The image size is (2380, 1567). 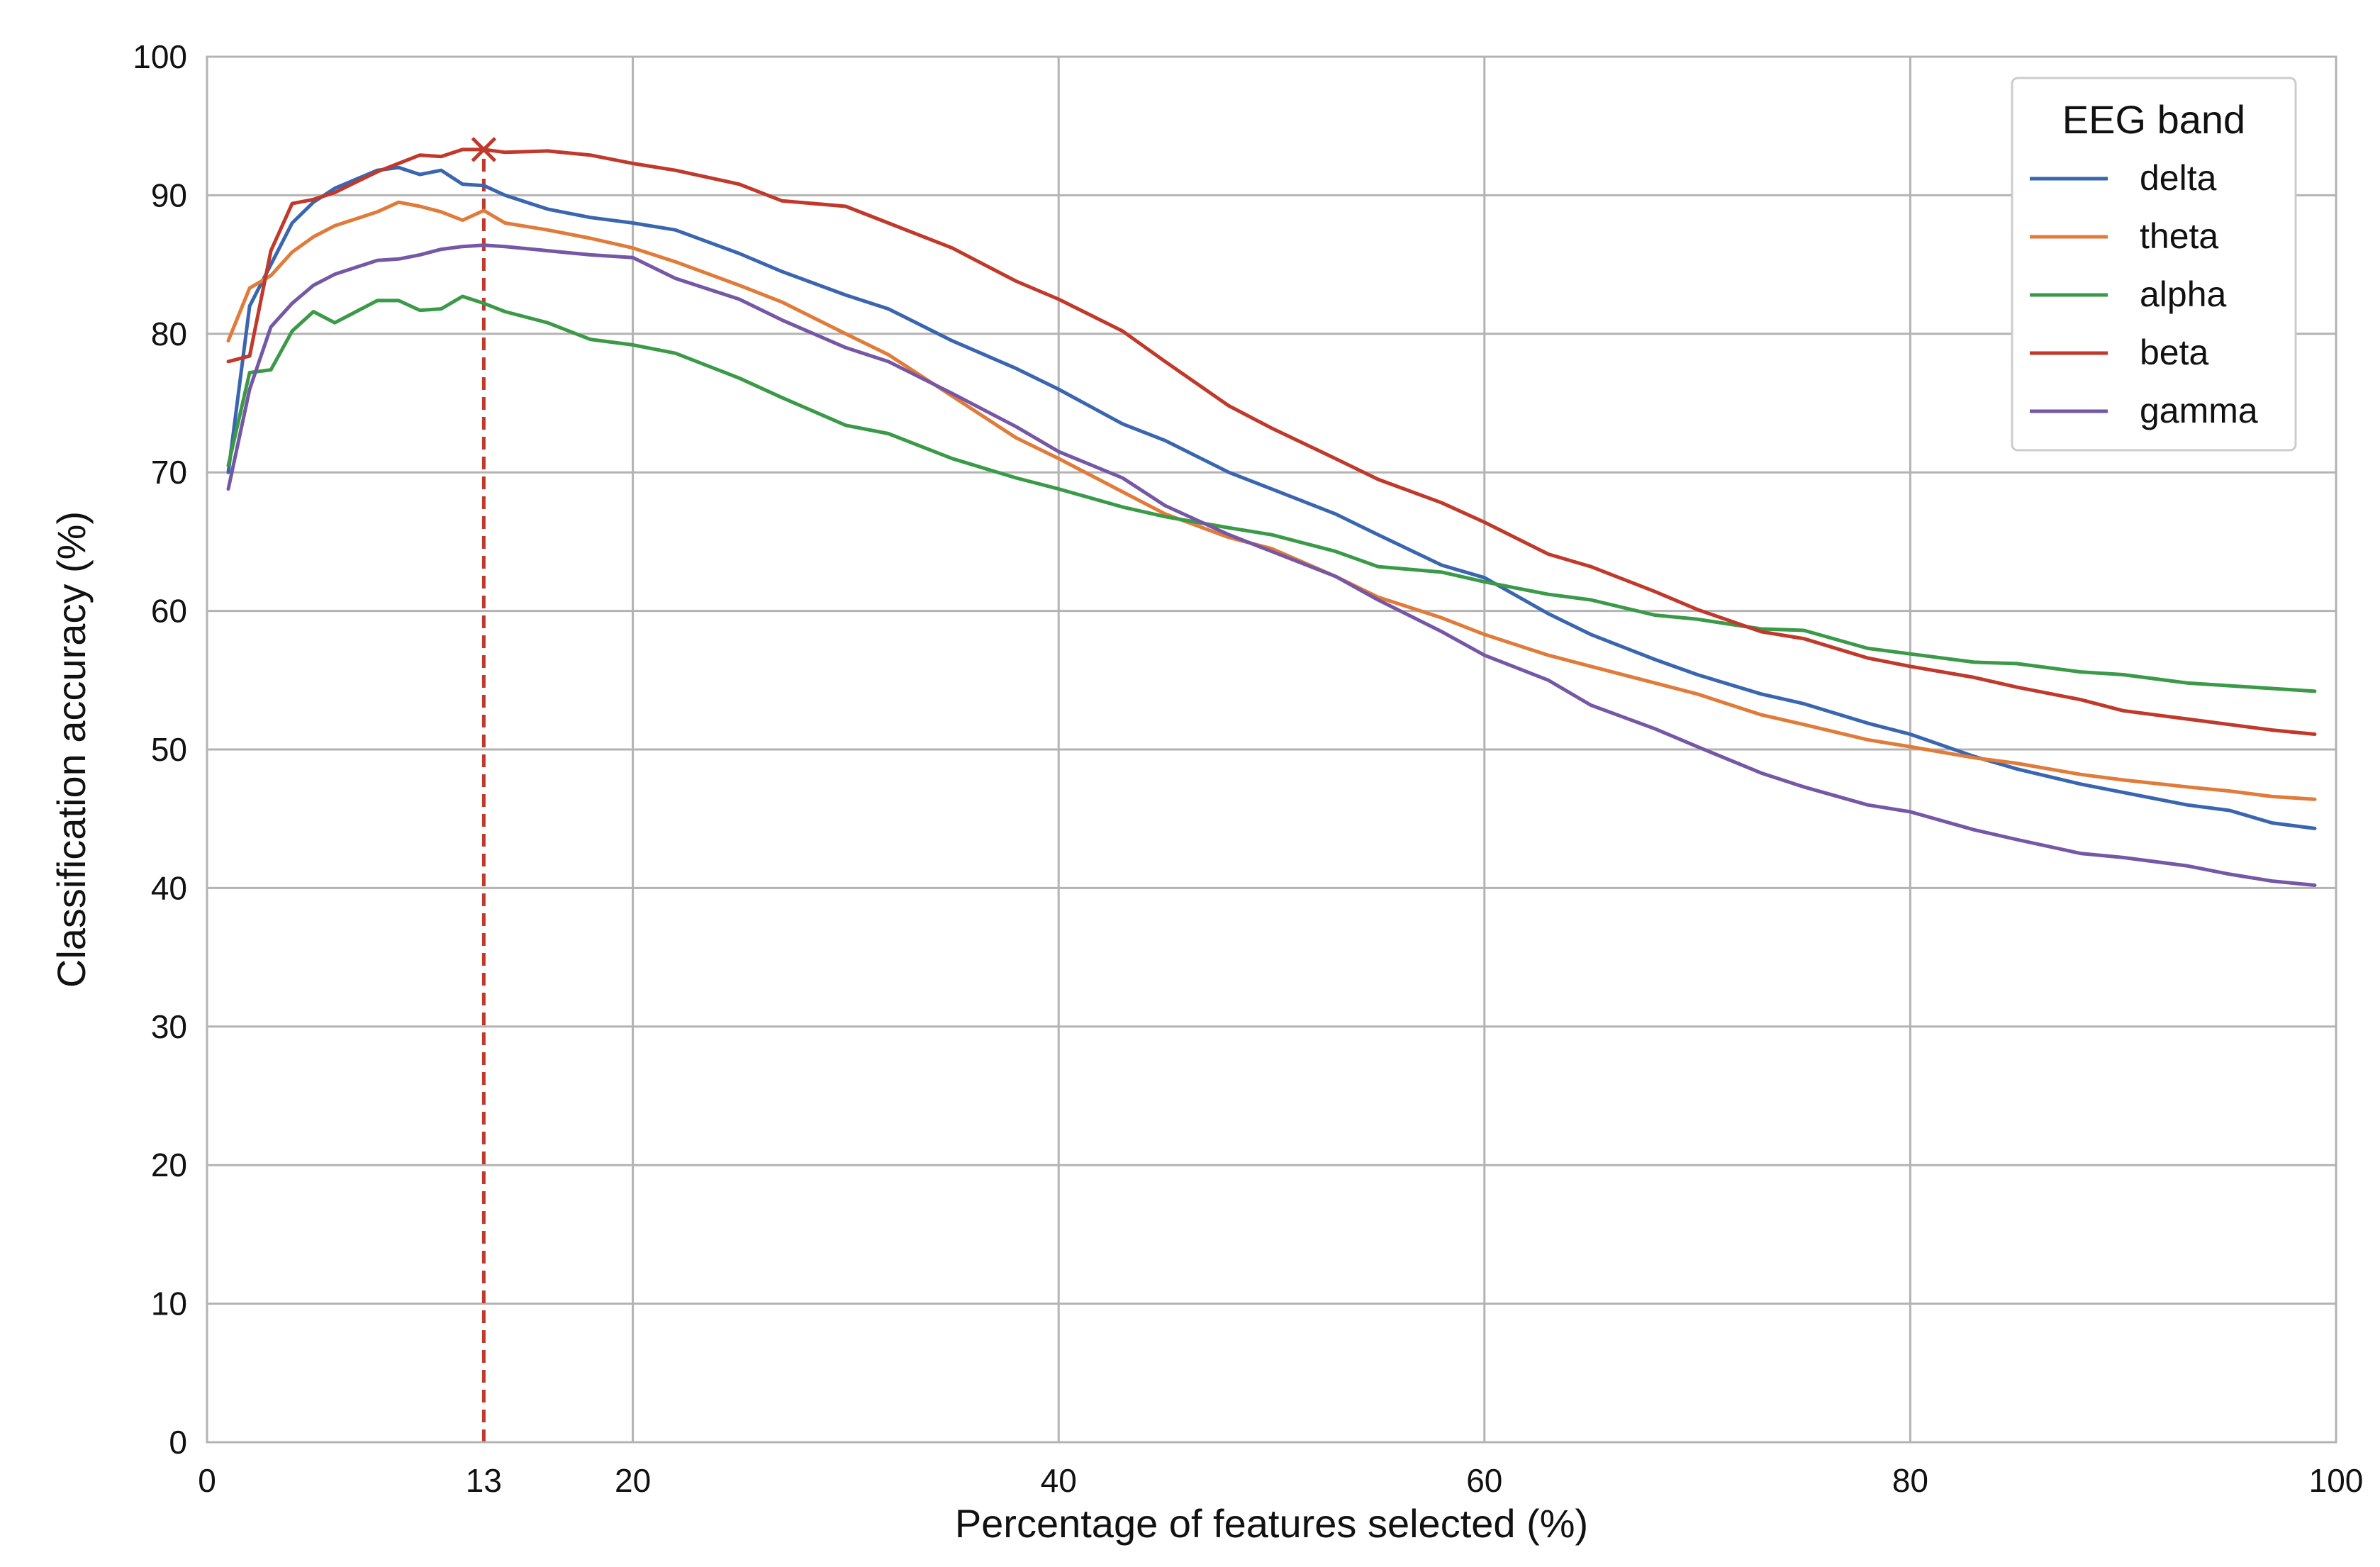 I want to click on legend-title: EEG band, so click(x=2154, y=120).